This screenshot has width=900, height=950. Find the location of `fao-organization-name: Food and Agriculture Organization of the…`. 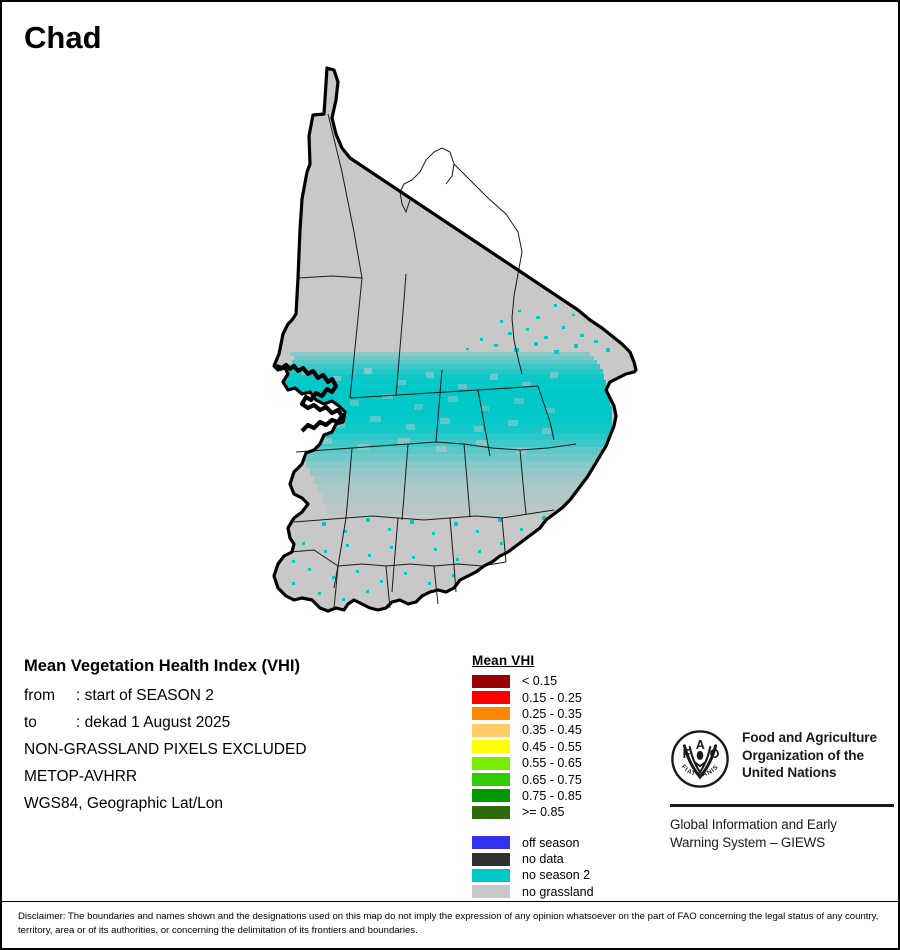

fao-organization-name: Food and Agriculture Organization of the… is located at coordinates (809, 755).